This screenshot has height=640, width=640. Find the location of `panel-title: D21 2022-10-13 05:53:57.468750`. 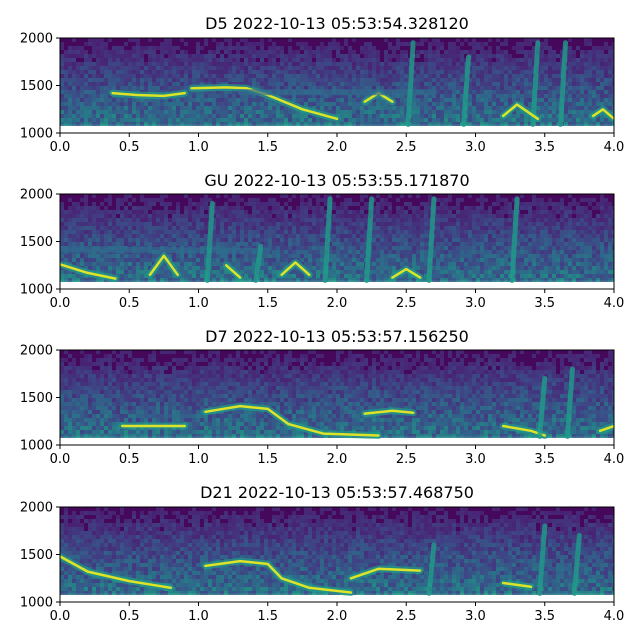

panel-title: D21 2022-10-13 05:53:57.468750 is located at coordinates (337, 492).